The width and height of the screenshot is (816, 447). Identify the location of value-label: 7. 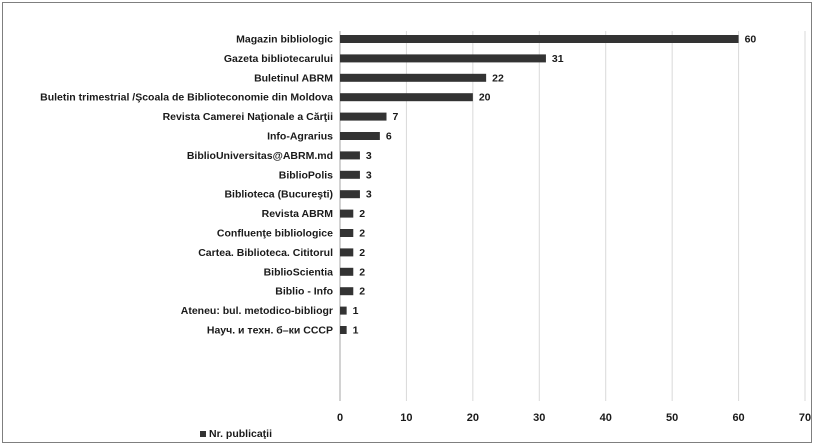
(396, 117).